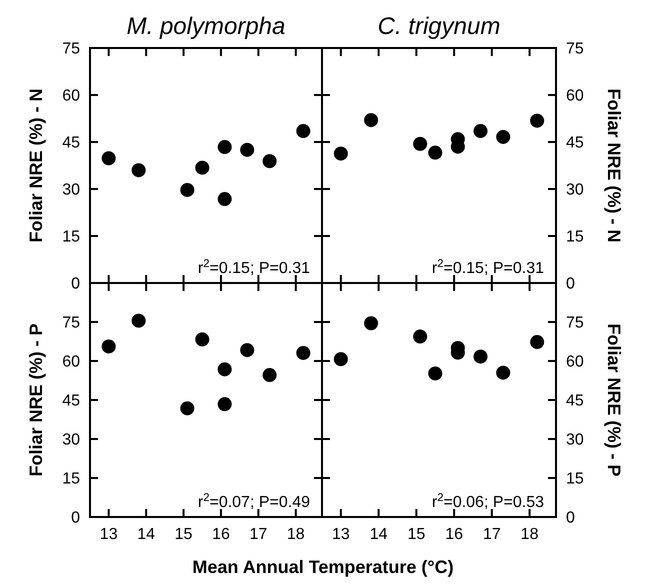 The width and height of the screenshot is (652, 585). What do you see at coordinates (206, 26) in the screenshot?
I see `chart-title: M. polymorpha` at bounding box center [206, 26].